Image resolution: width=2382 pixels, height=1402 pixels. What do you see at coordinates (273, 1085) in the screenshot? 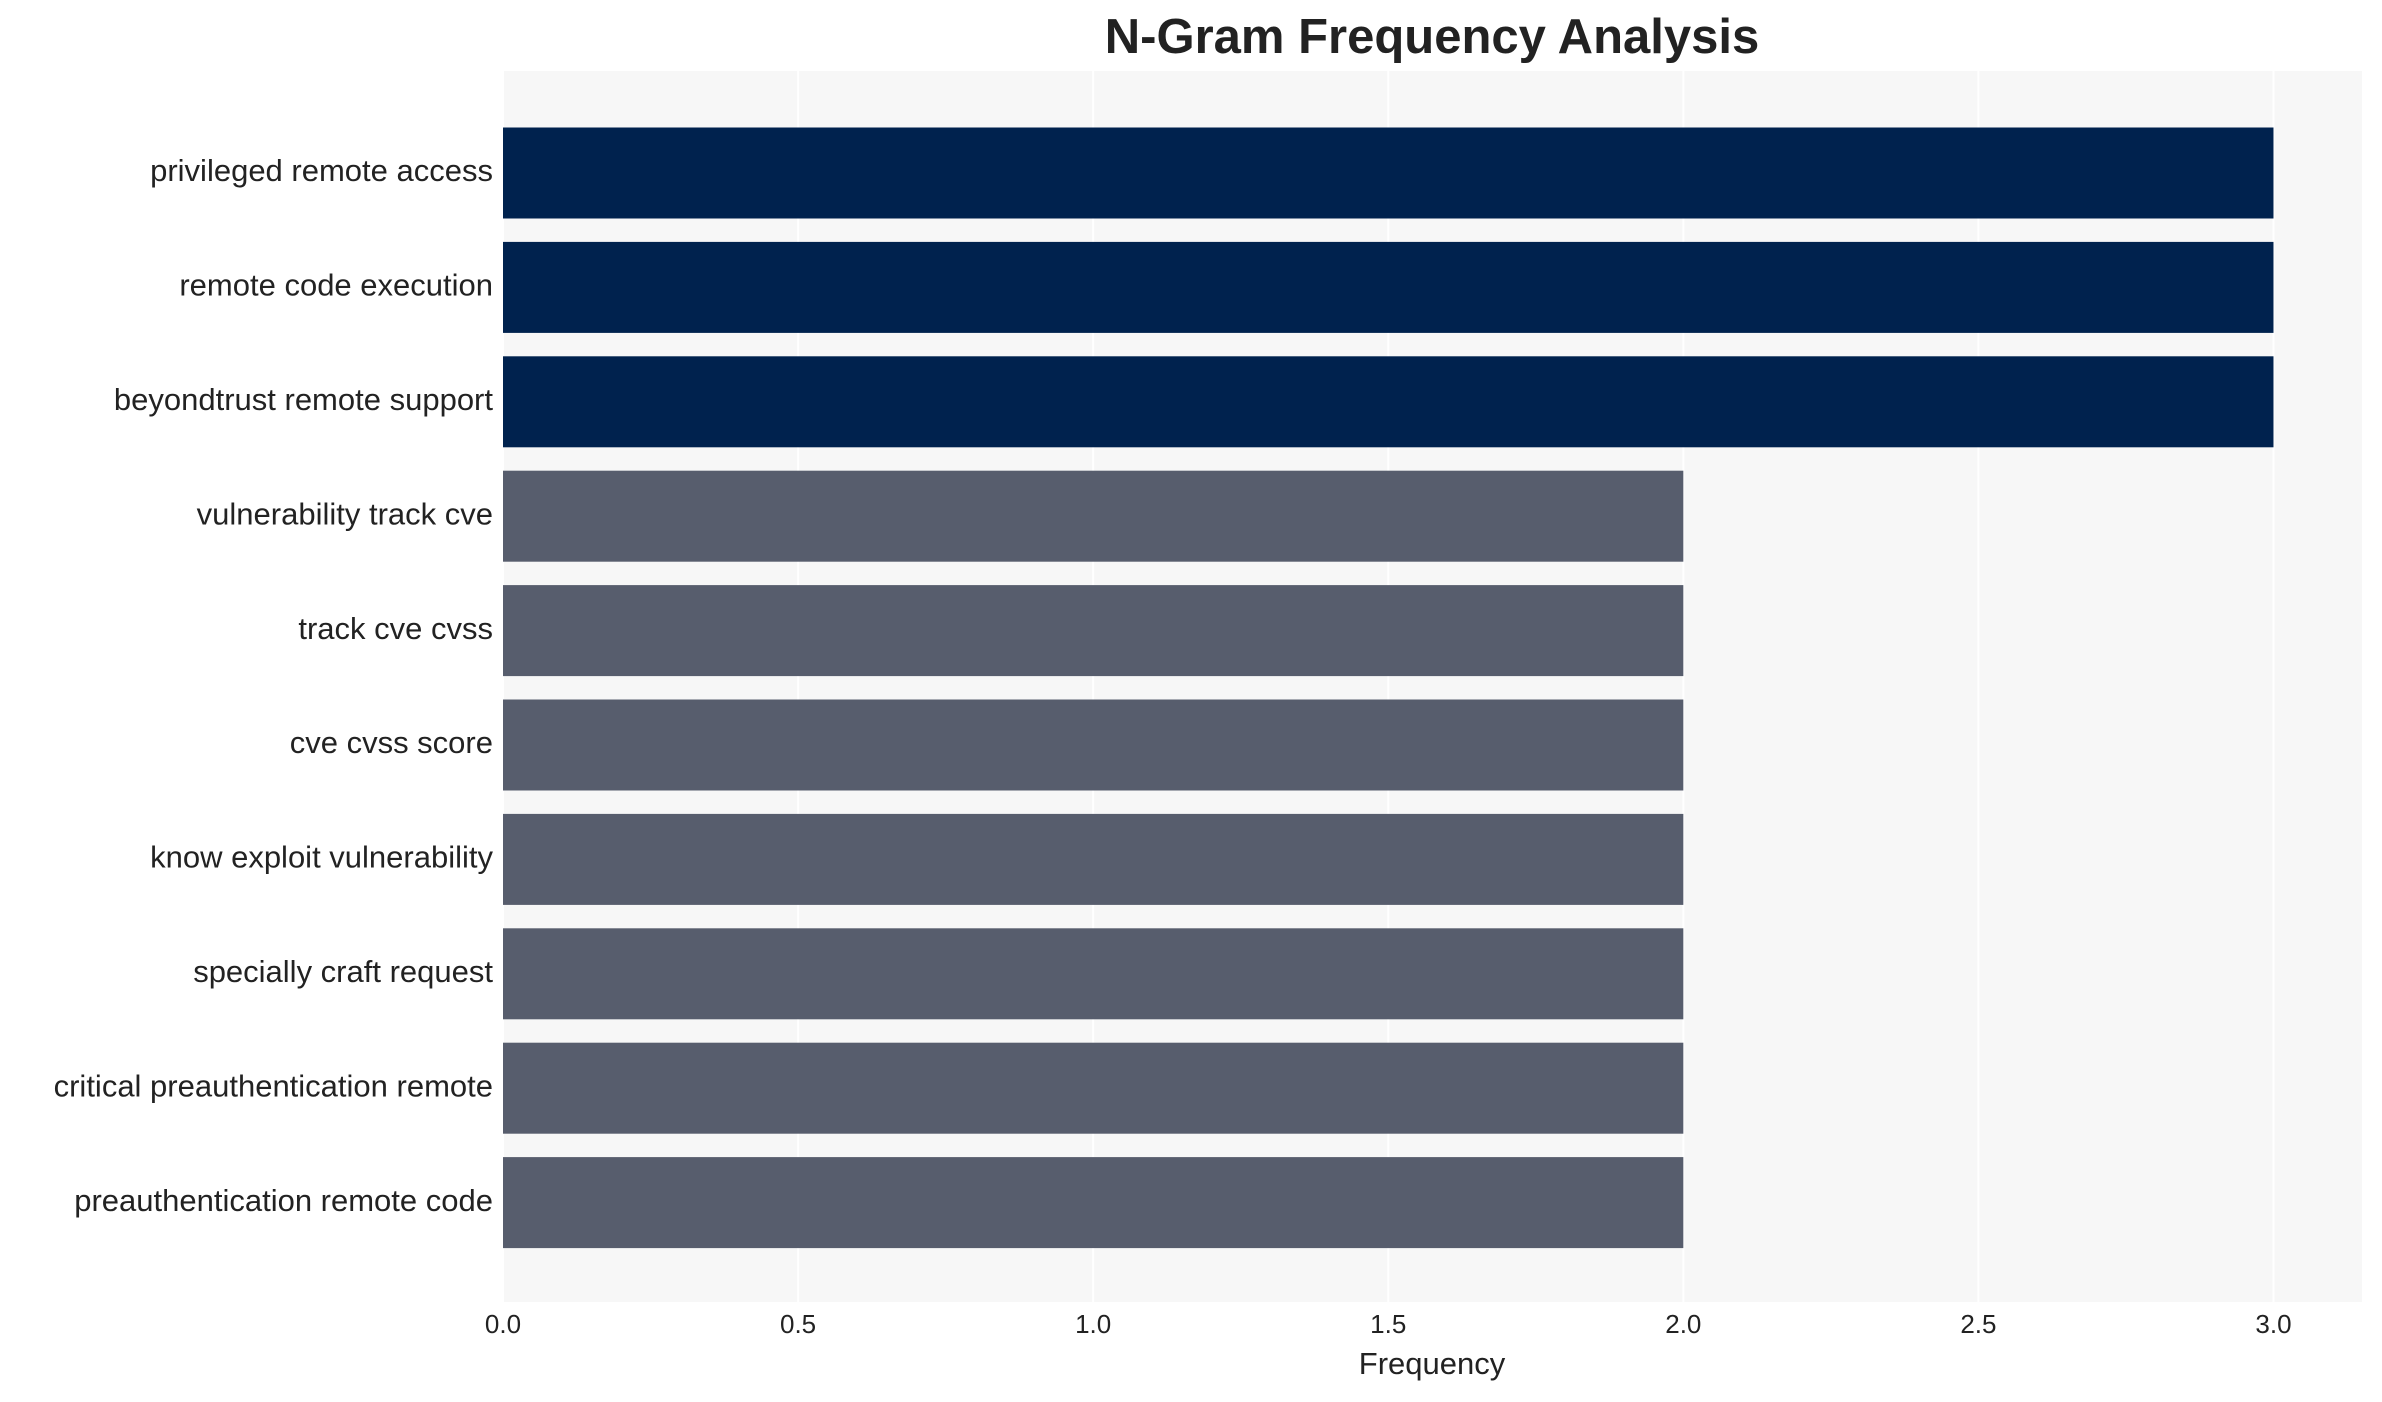
I see `y-tick-label: critical preauthentication remote` at bounding box center [273, 1085].